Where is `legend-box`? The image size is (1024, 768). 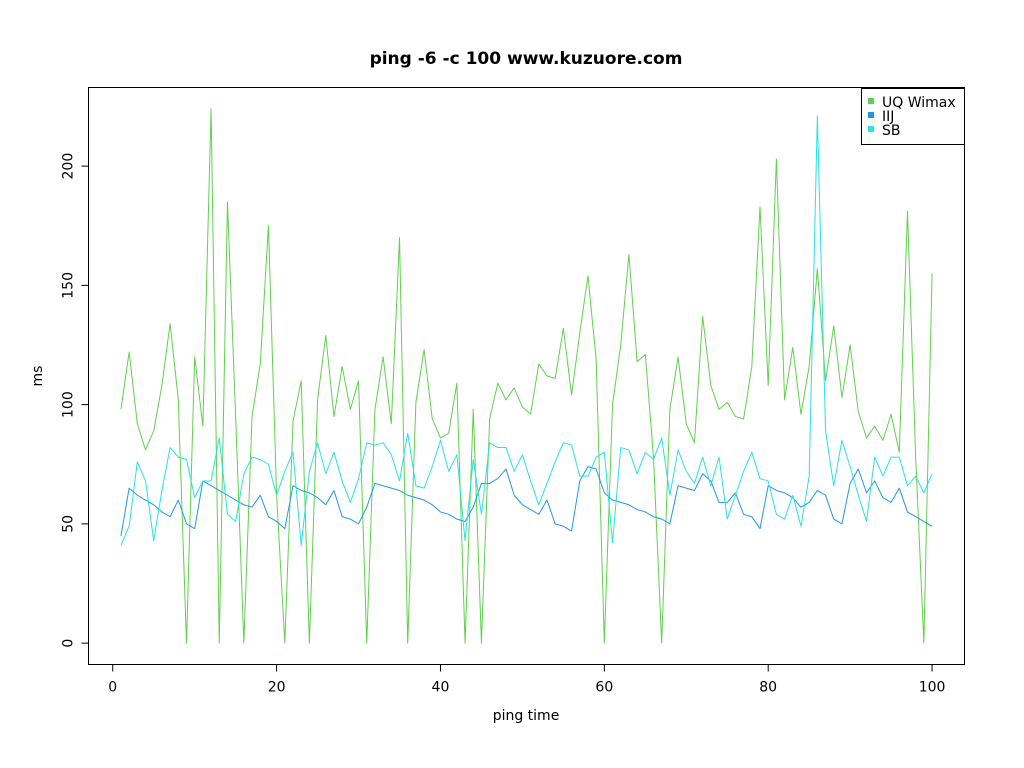 legend-box is located at coordinates (913, 116).